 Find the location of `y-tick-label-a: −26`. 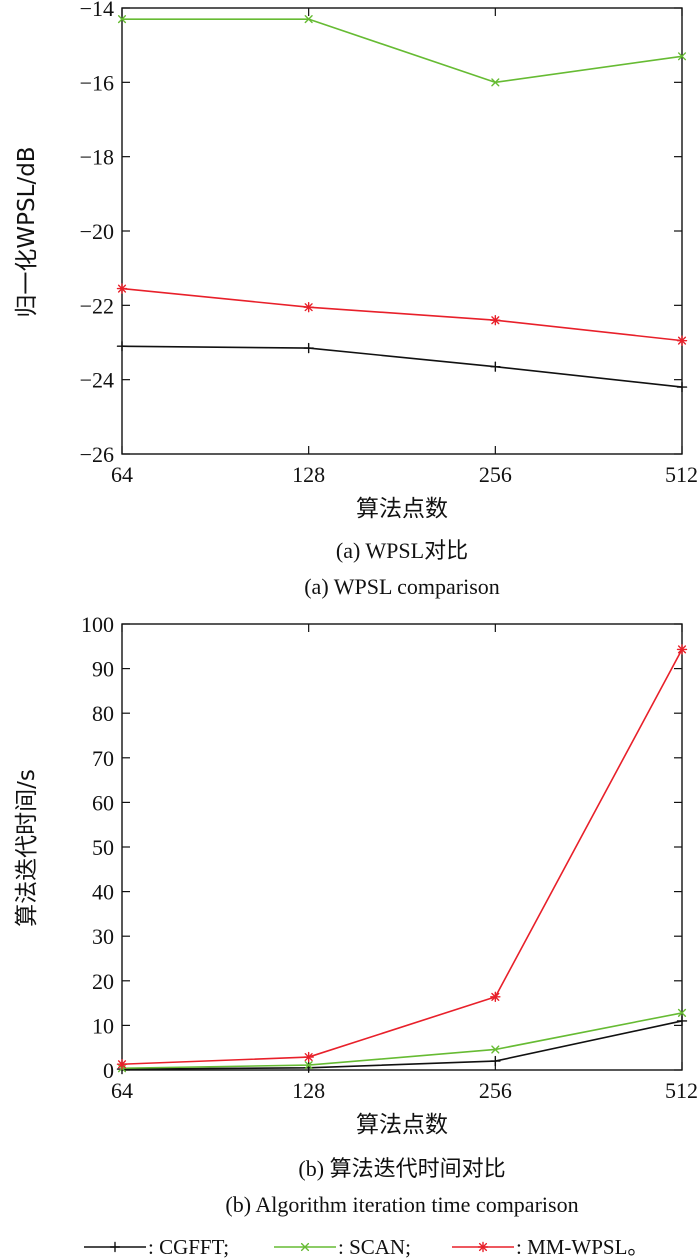

y-tick-label-a: −26 is located at coordinates (97, 454).